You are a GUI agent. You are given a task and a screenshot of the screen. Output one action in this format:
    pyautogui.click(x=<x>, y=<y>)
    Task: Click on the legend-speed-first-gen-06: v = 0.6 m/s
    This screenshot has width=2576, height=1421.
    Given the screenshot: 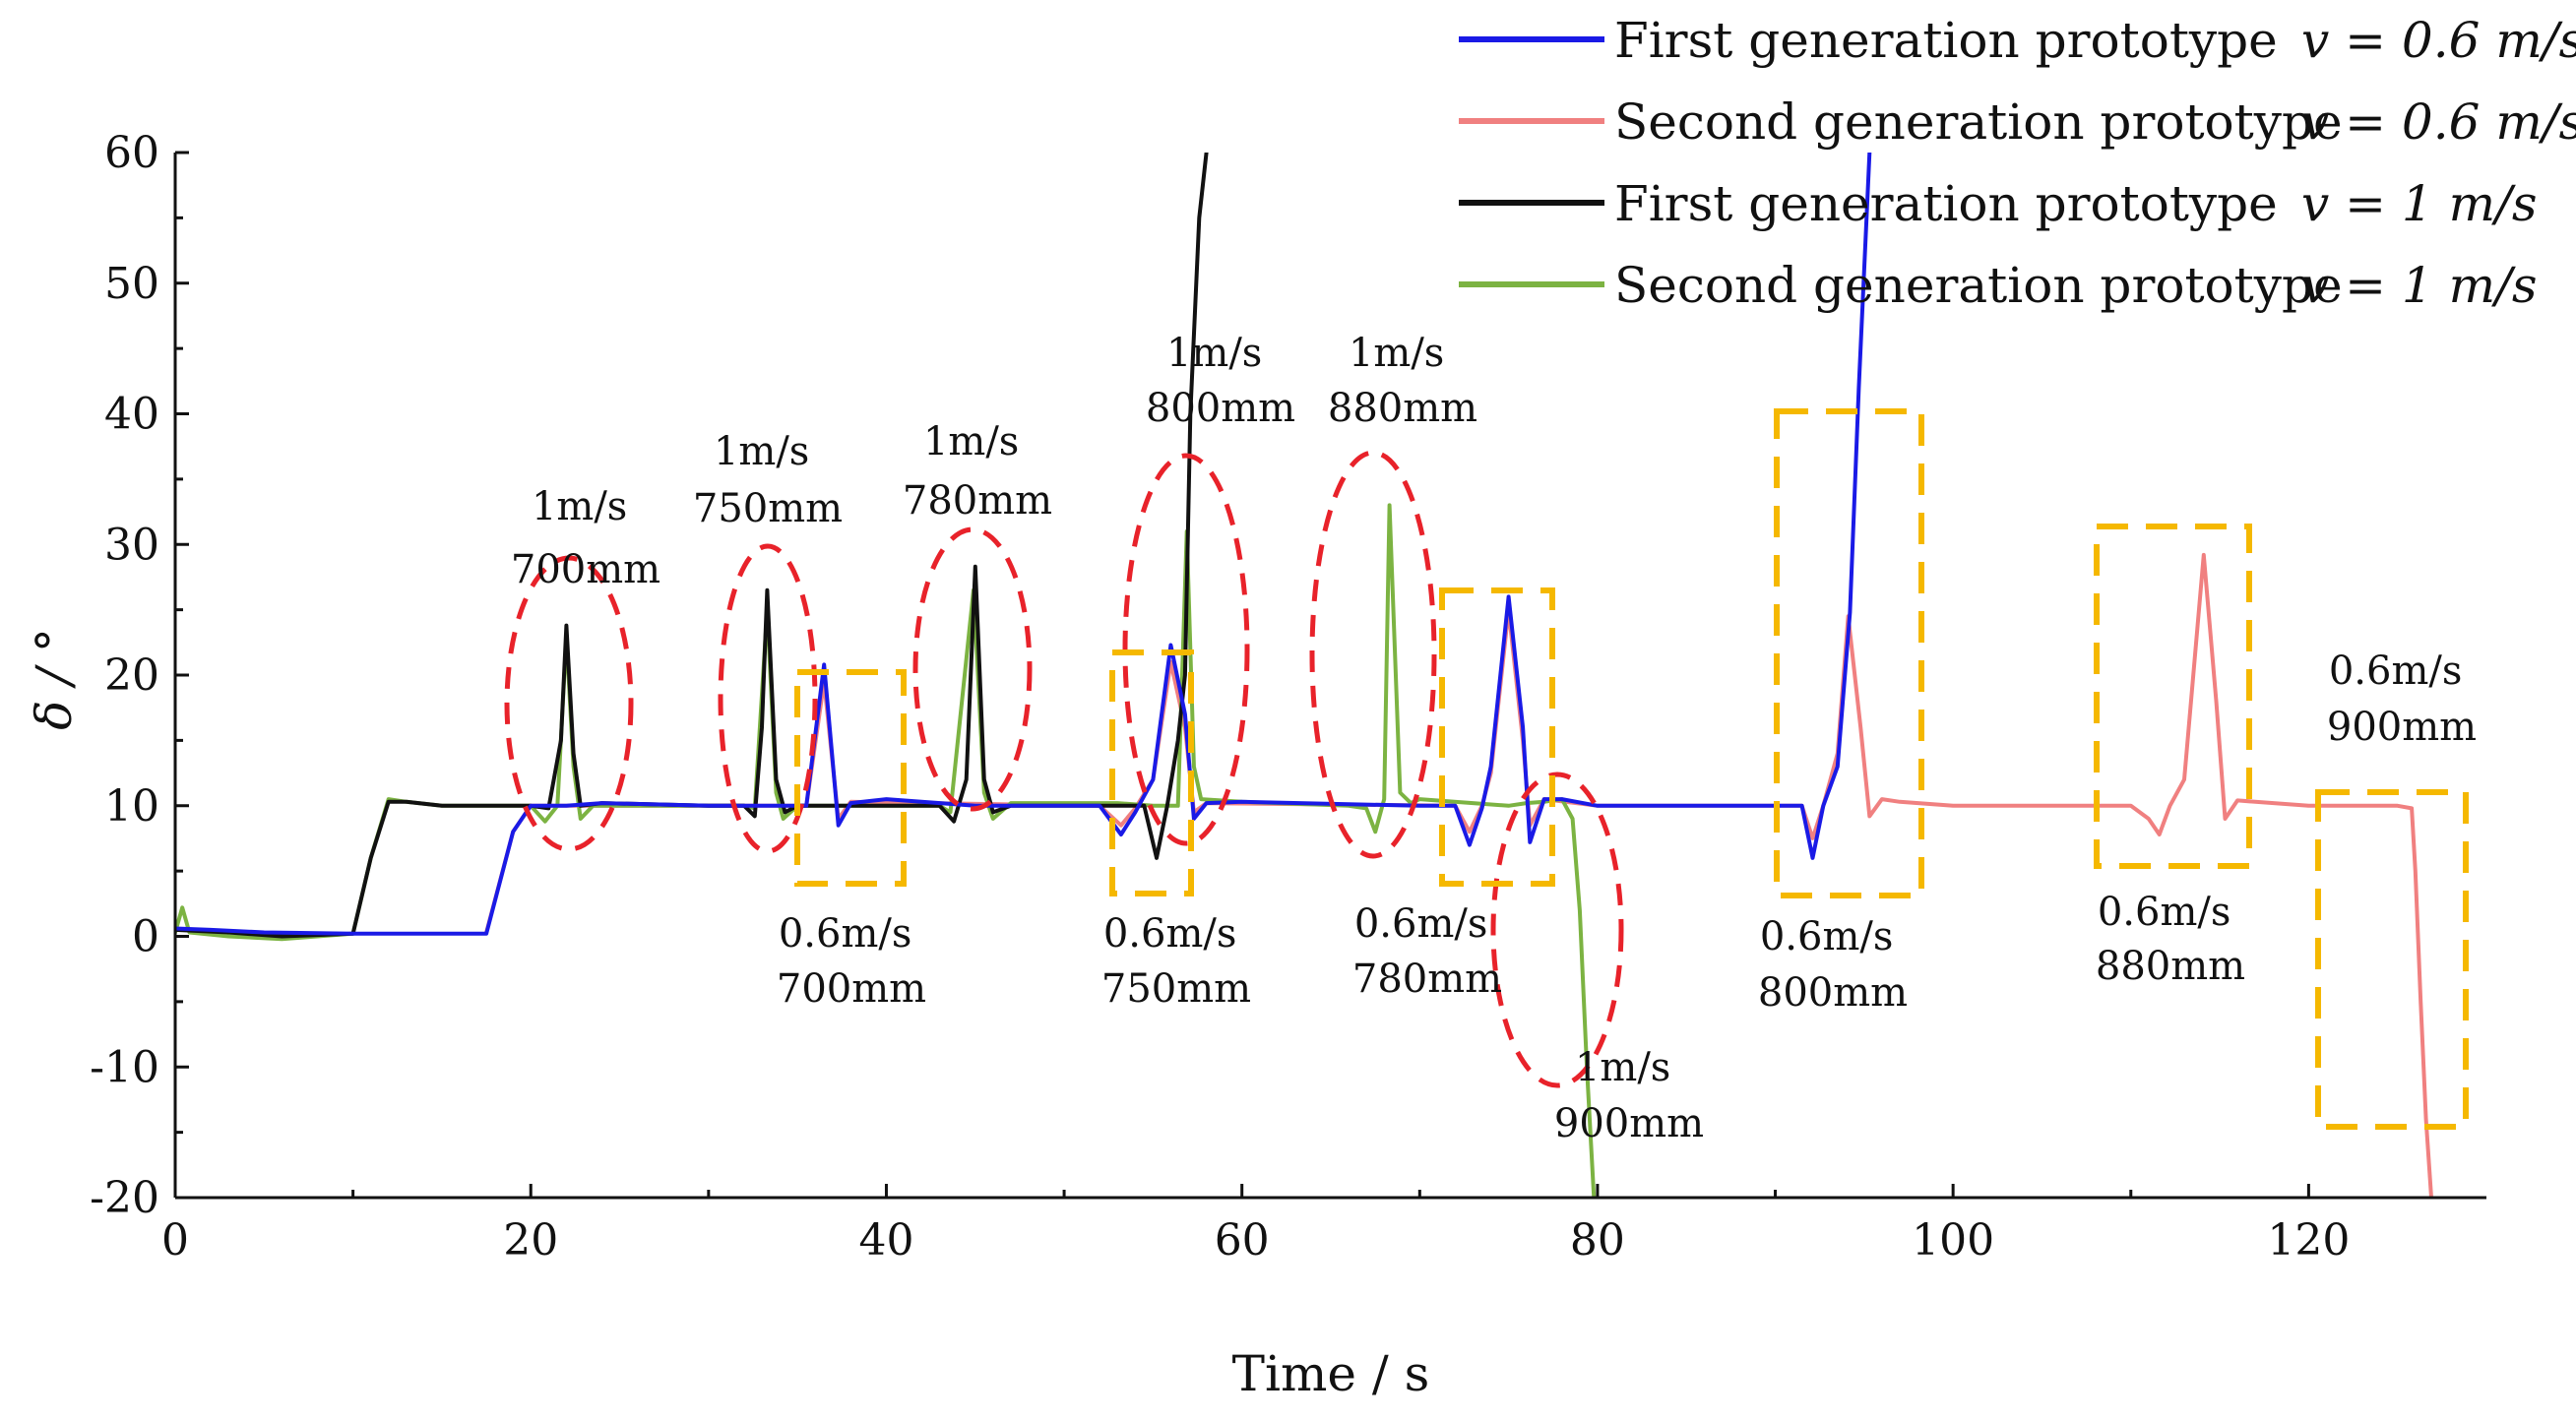 What is the action you would take?
    pyautogui.click(x=2438, y=40)
    